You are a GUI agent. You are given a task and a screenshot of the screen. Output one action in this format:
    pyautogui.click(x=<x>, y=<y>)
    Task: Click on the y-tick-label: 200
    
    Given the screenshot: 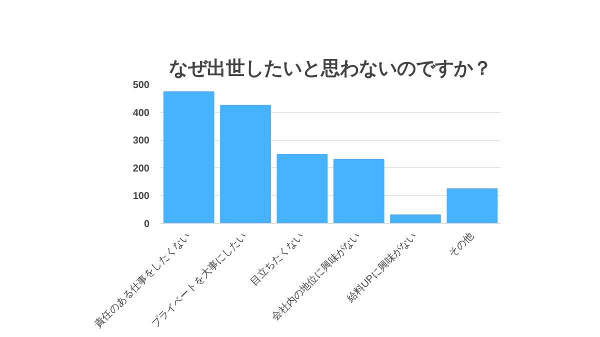 What is the action you would take?
    pyautogui.click(x=141, y=168)
    